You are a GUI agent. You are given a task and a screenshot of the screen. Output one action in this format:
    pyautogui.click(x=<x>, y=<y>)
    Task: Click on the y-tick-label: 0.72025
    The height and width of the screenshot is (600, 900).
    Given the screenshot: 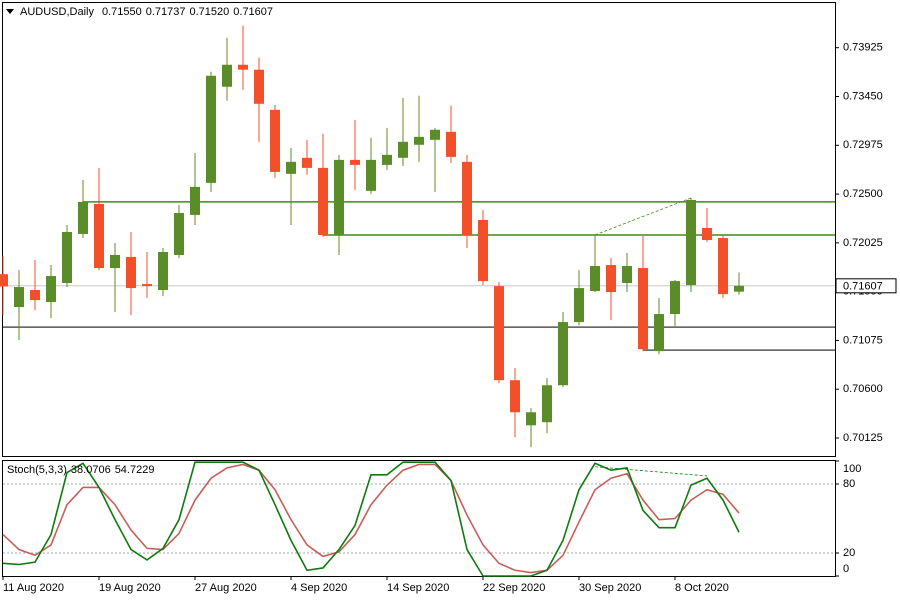 What is the action you would take?
    pyautogui.click(x=863, y=243)
    